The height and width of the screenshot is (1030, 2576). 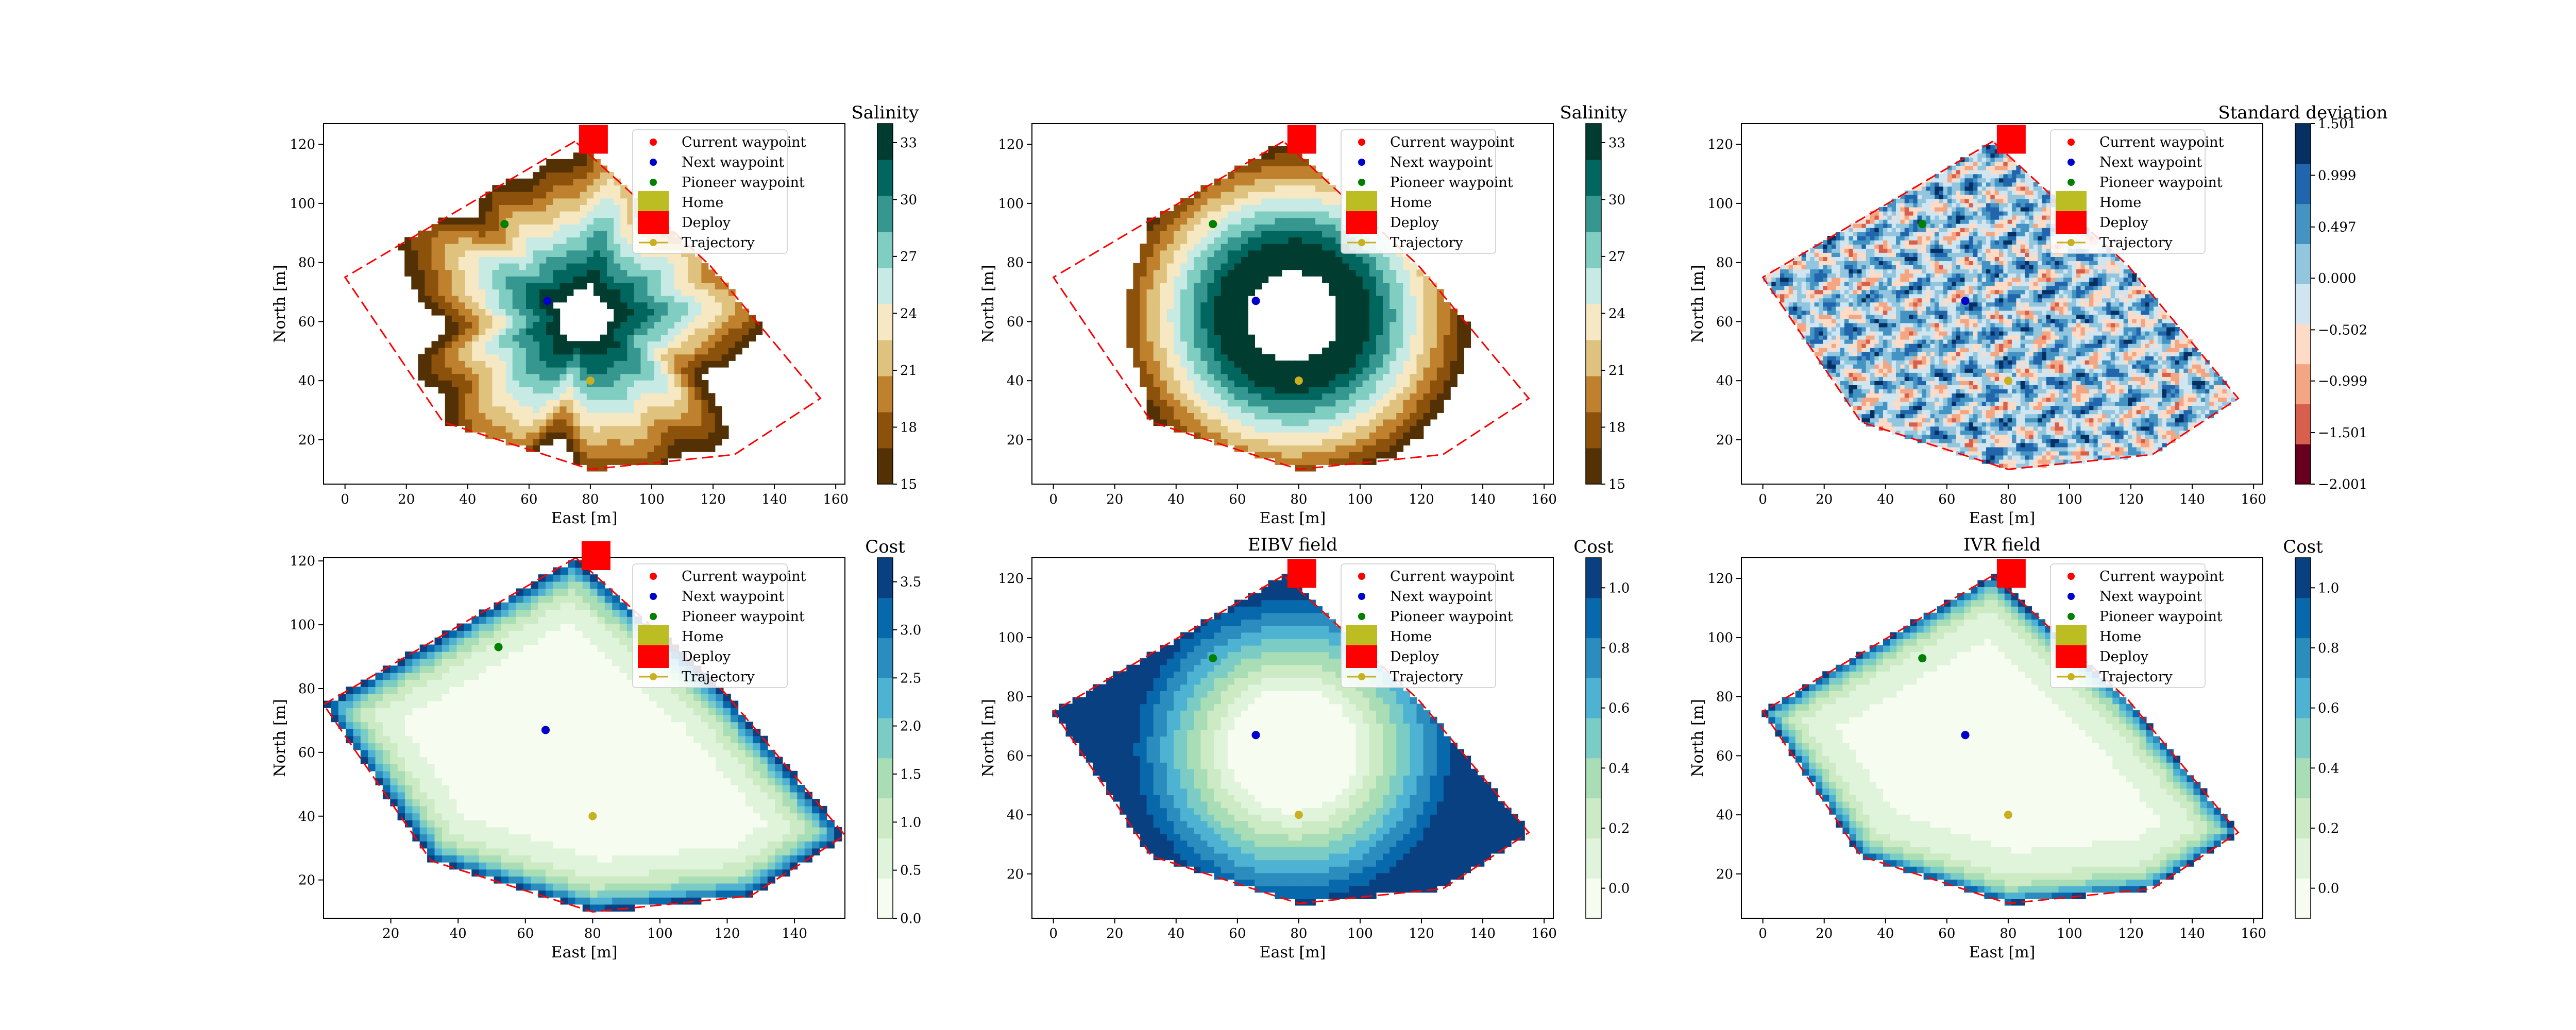 What do you see at coordinates (1360, 500) in the screenshot?
I see `x-tick-label: 100` at bounding box center [1360, 500].